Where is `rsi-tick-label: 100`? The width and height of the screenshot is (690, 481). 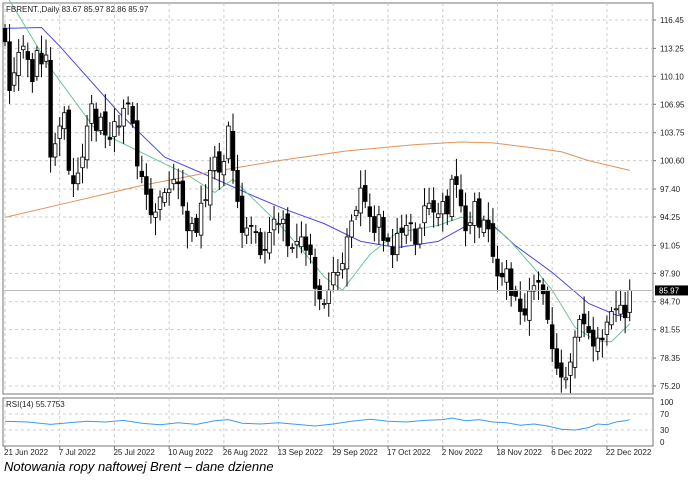 rsi-tick-label: 100 is located at coordinates (667, 402).